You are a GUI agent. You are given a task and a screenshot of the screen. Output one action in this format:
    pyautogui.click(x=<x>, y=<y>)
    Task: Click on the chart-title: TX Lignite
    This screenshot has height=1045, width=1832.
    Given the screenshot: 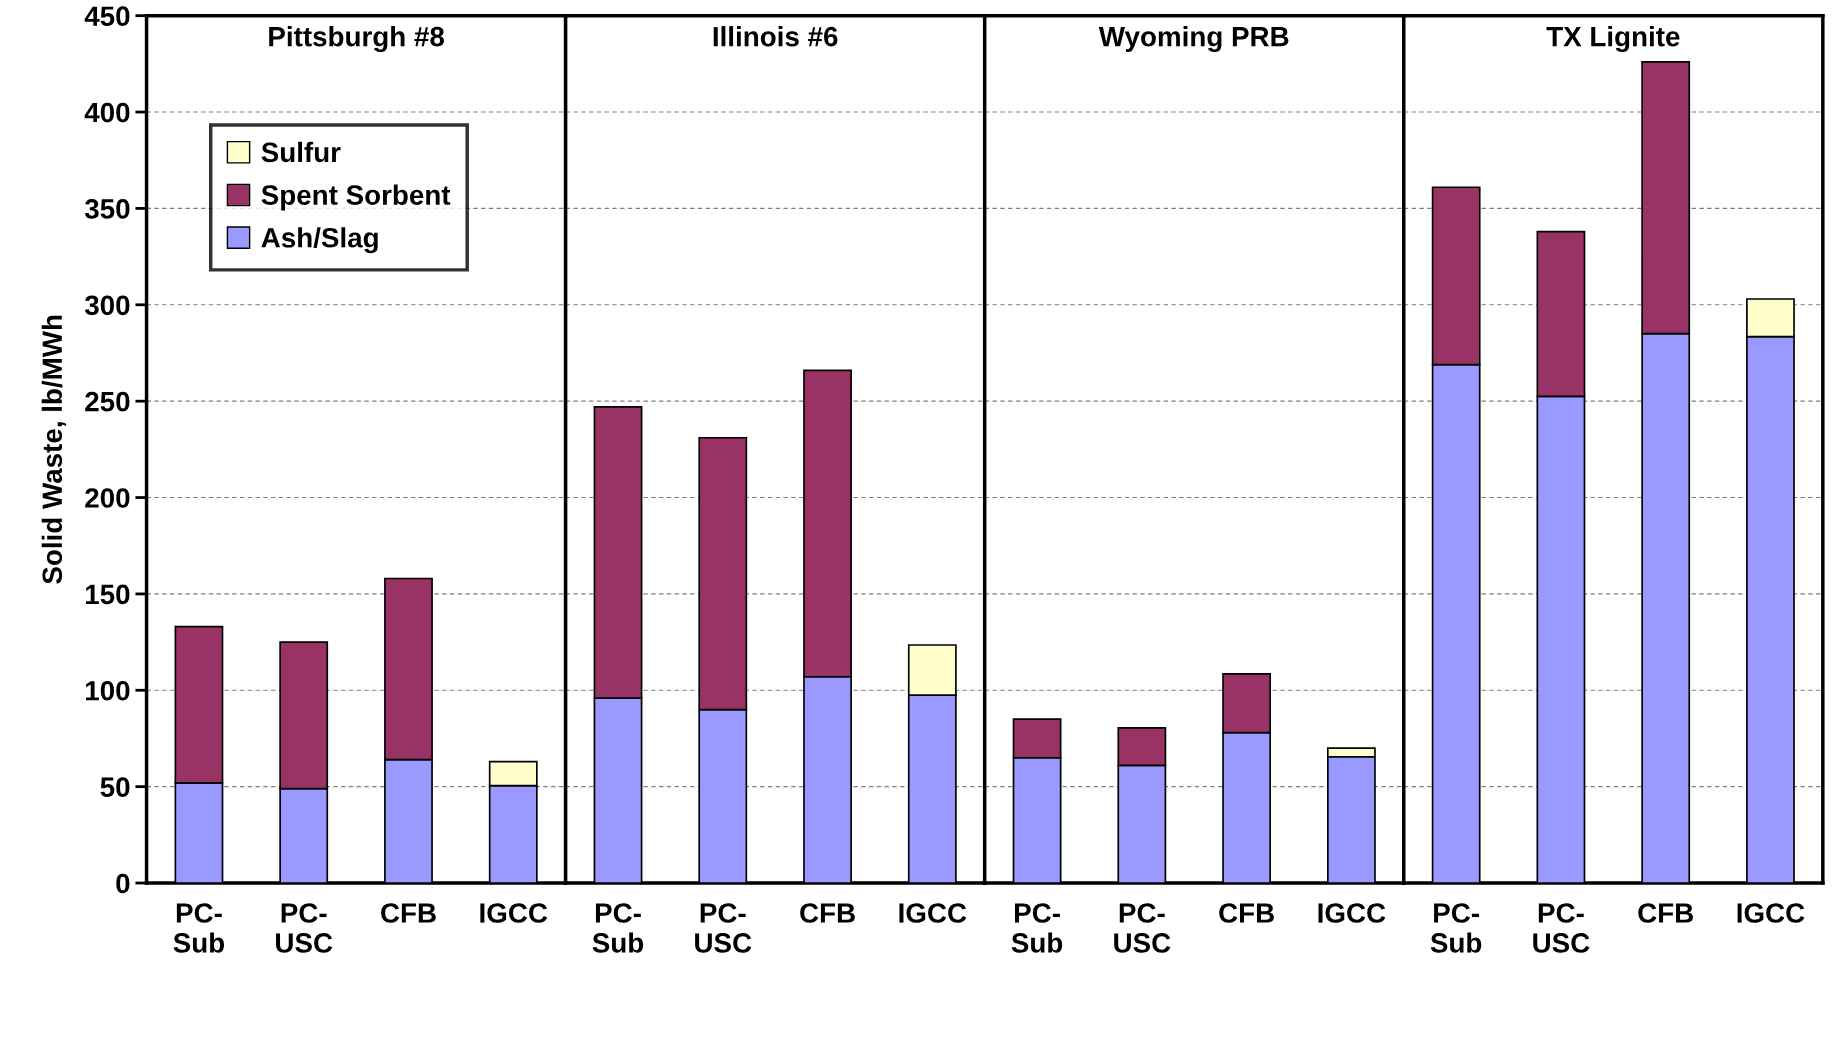 What is the action you would take?
    pyautogui.click(x=1613, y=39)
    